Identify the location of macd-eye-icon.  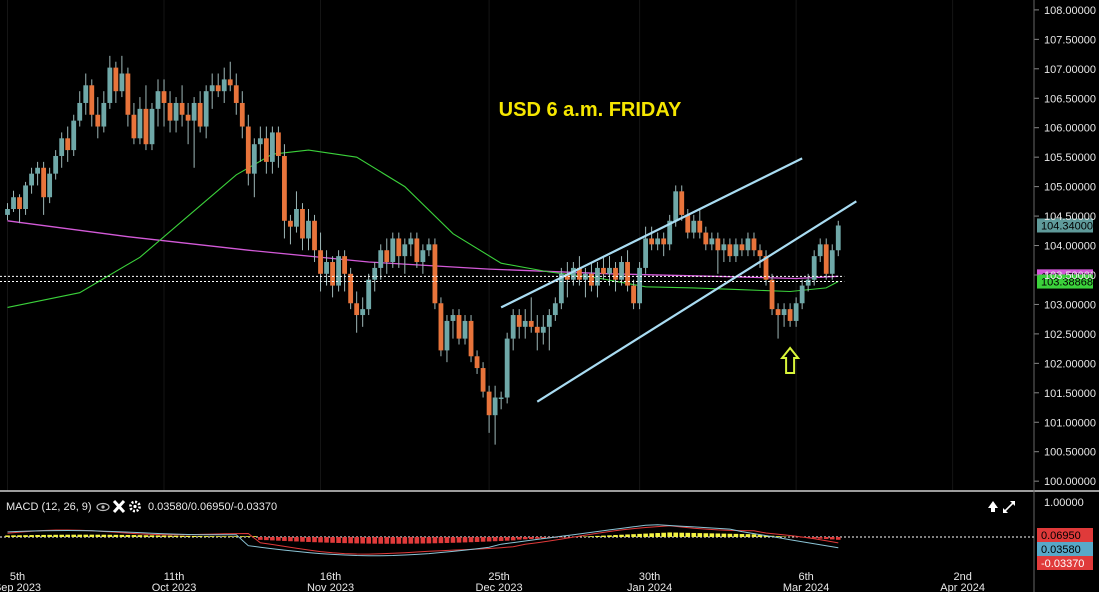
(103, 507).